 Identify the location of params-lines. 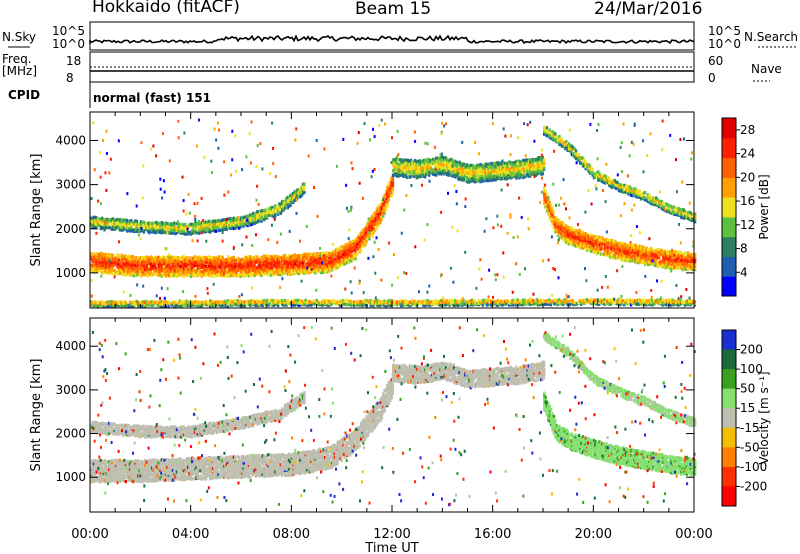
(392, 53).